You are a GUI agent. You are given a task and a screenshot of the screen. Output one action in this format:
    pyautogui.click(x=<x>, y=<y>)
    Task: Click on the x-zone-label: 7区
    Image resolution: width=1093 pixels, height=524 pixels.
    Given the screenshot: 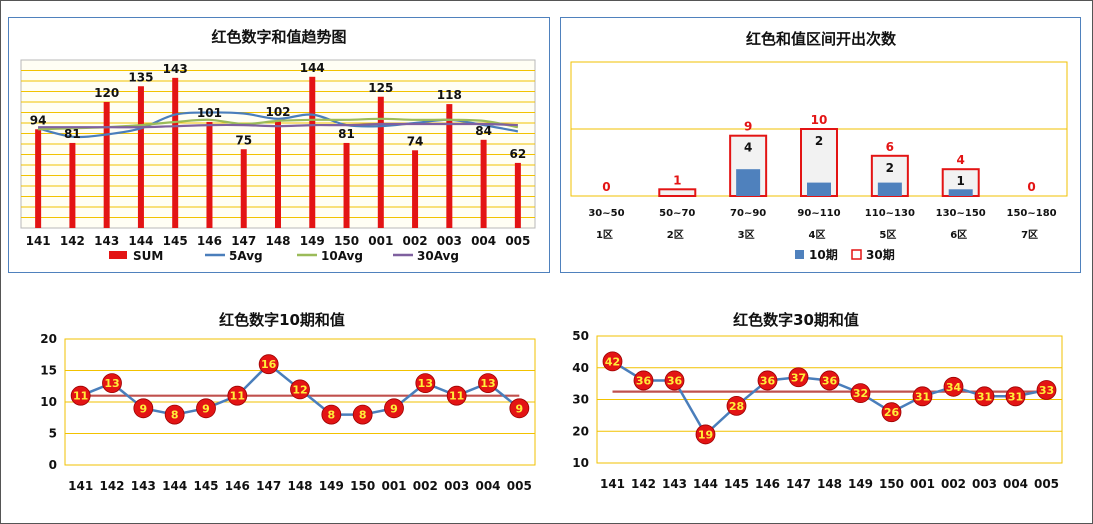 What is the action you would take?
    pyautogui.click(x=1029, y=235)
    